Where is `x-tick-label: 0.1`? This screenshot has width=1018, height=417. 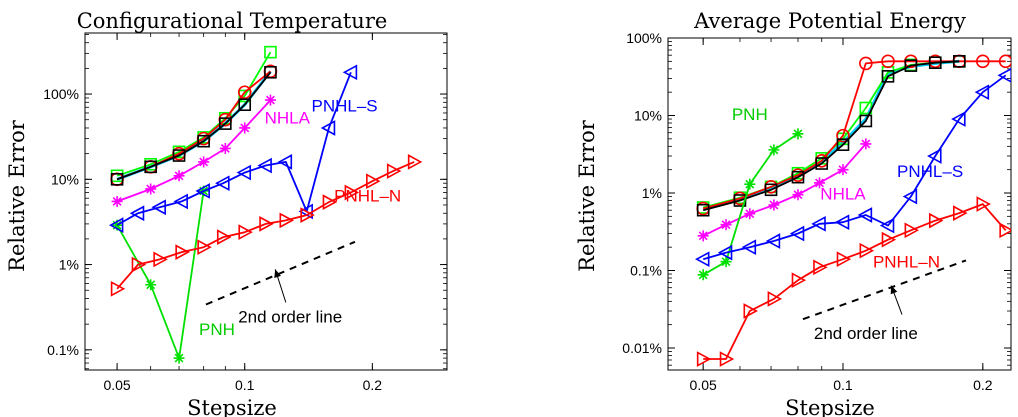 x-tick-label: 0.1 is located at coordinates (843, 385).